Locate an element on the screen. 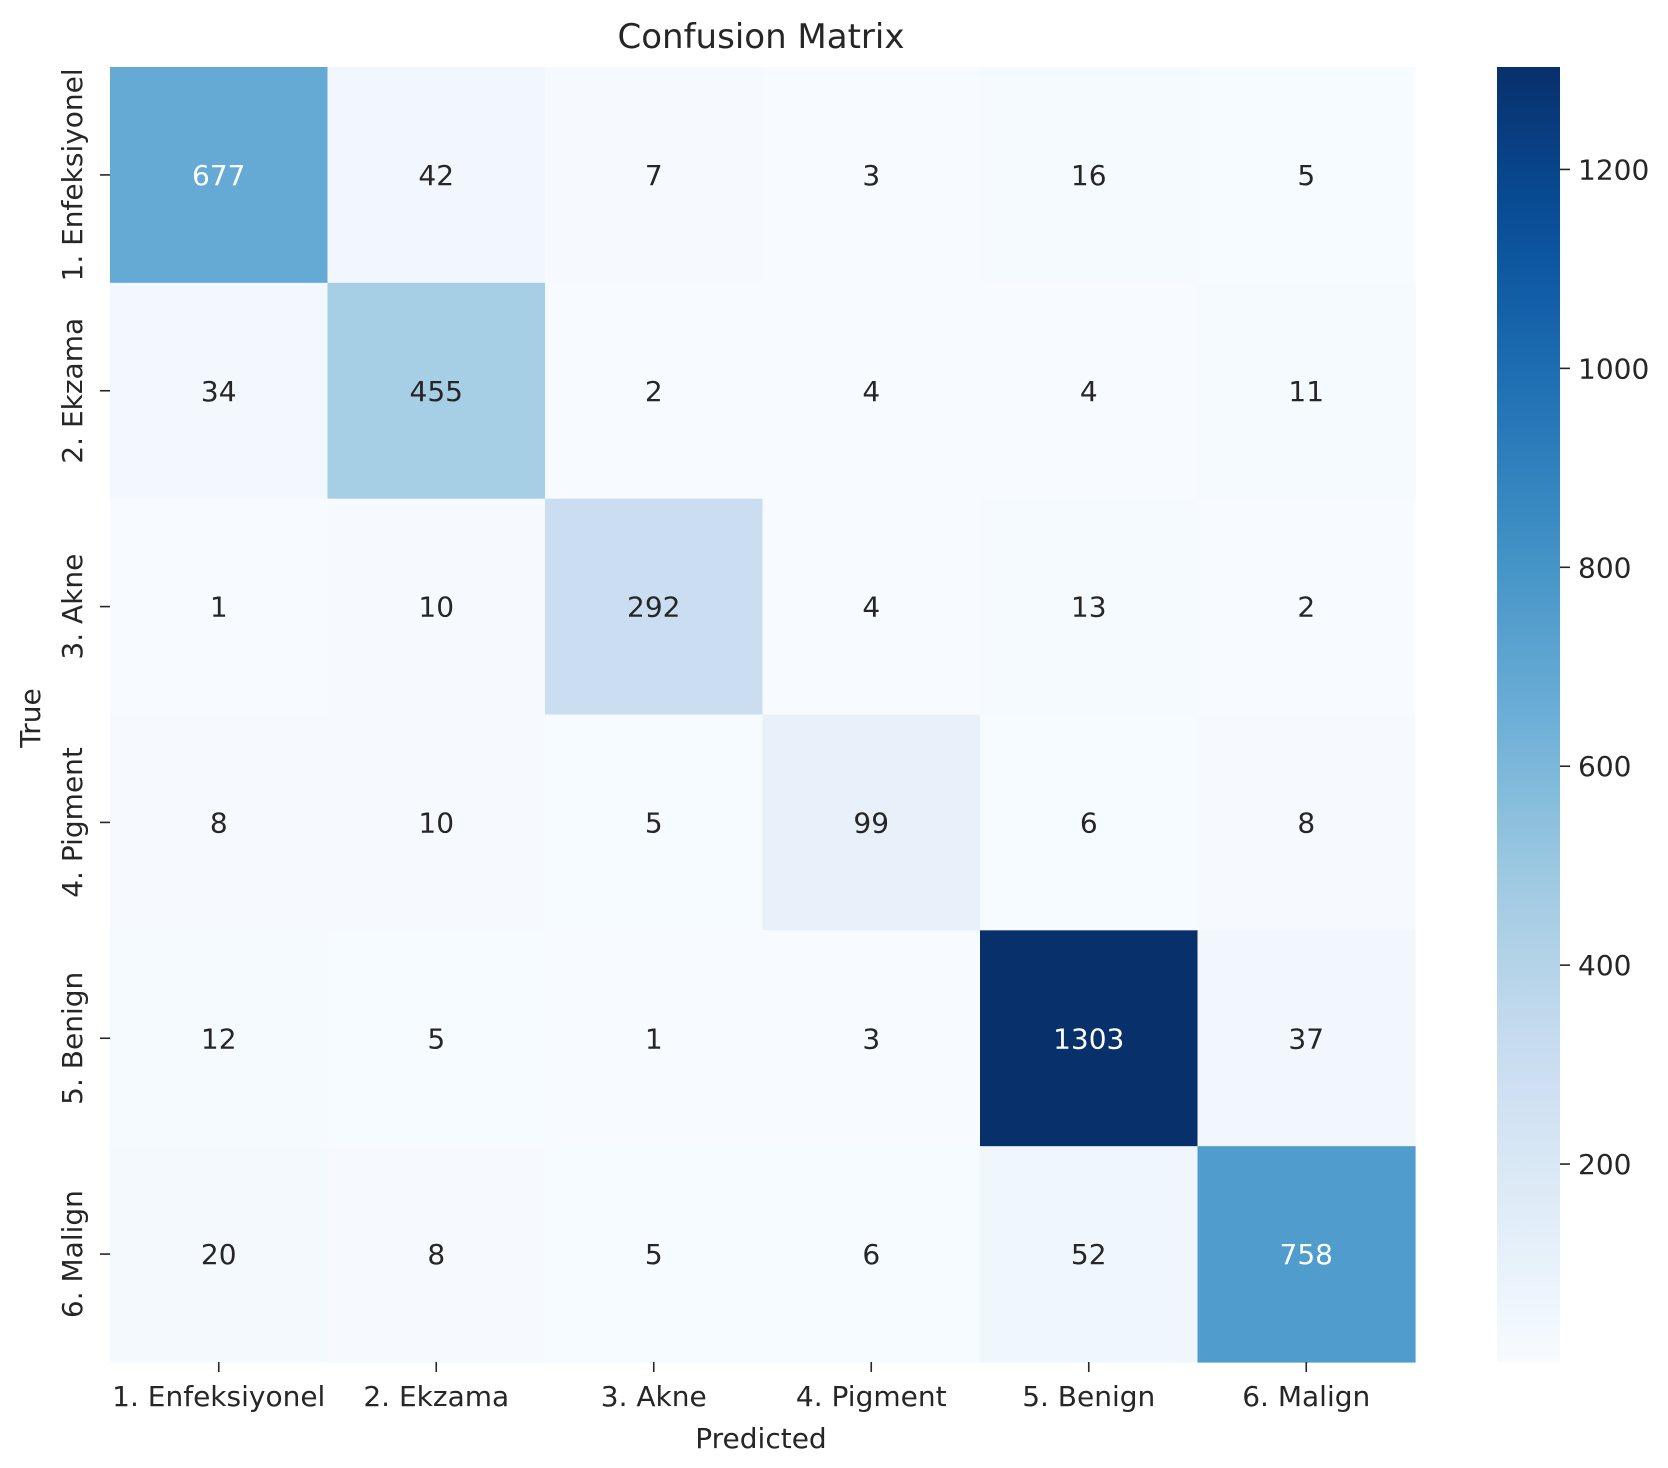 The image size is (1668, 1468). cell-value-label: 12 is located at coordinates (219, 1038).